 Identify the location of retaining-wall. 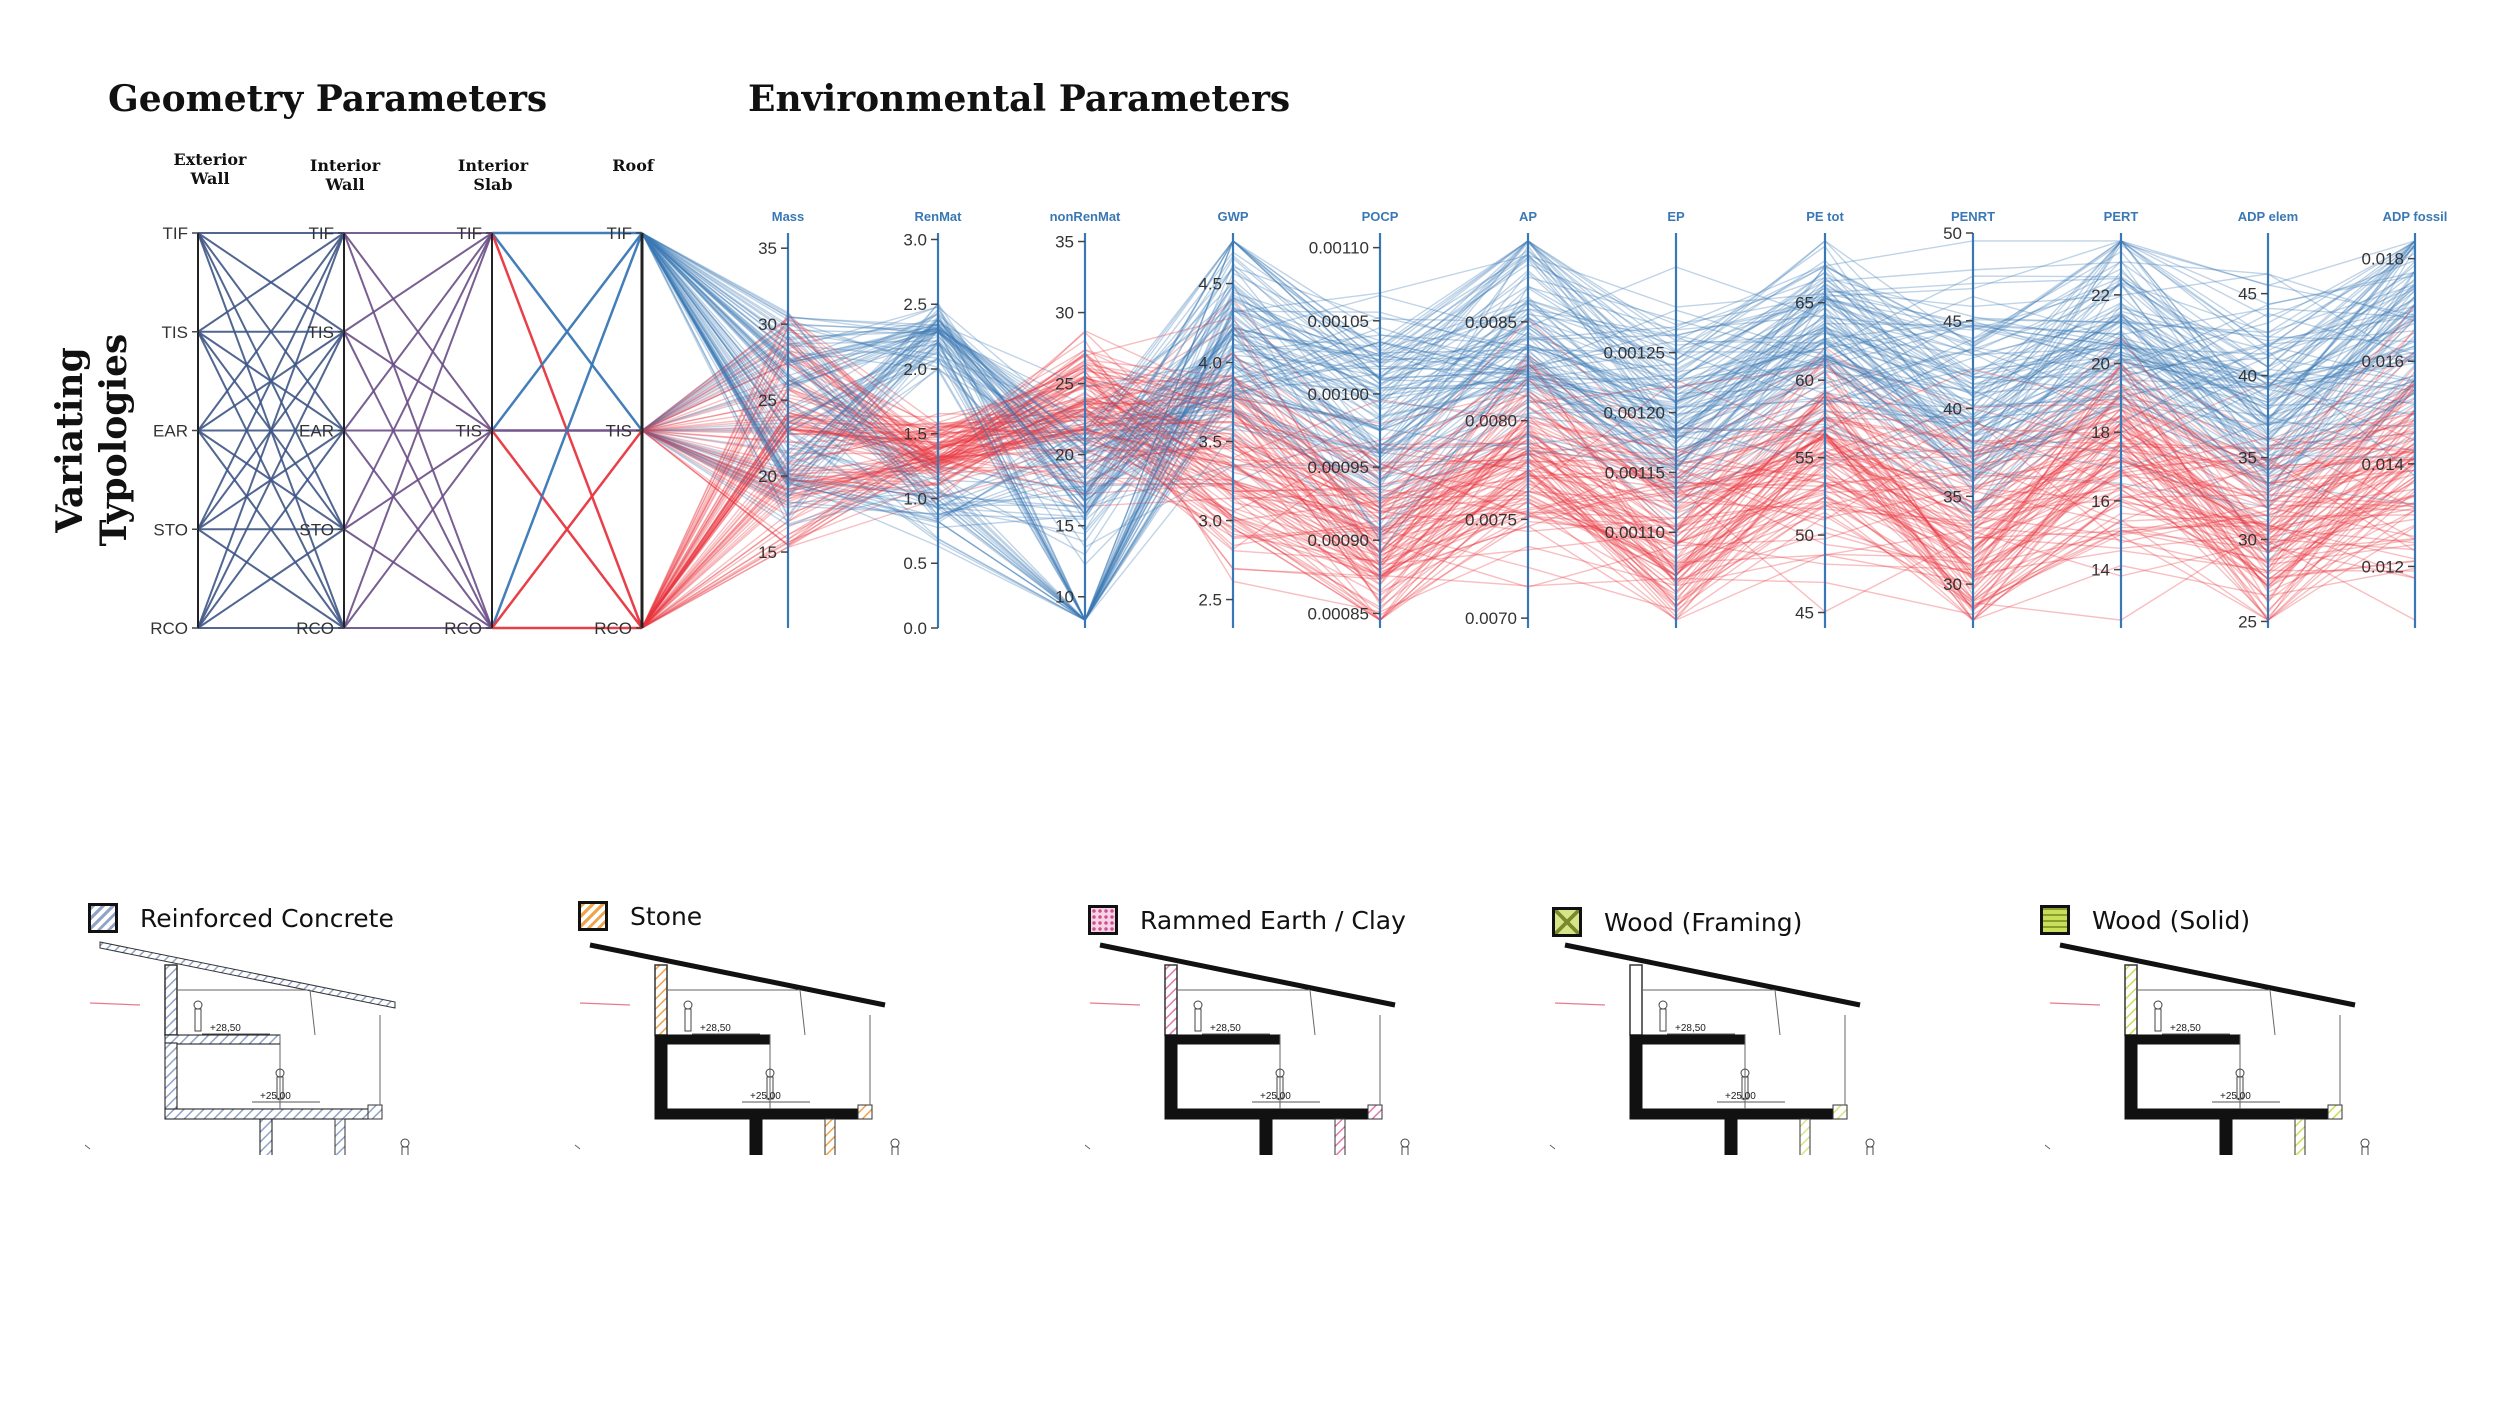
(1636, 1078).